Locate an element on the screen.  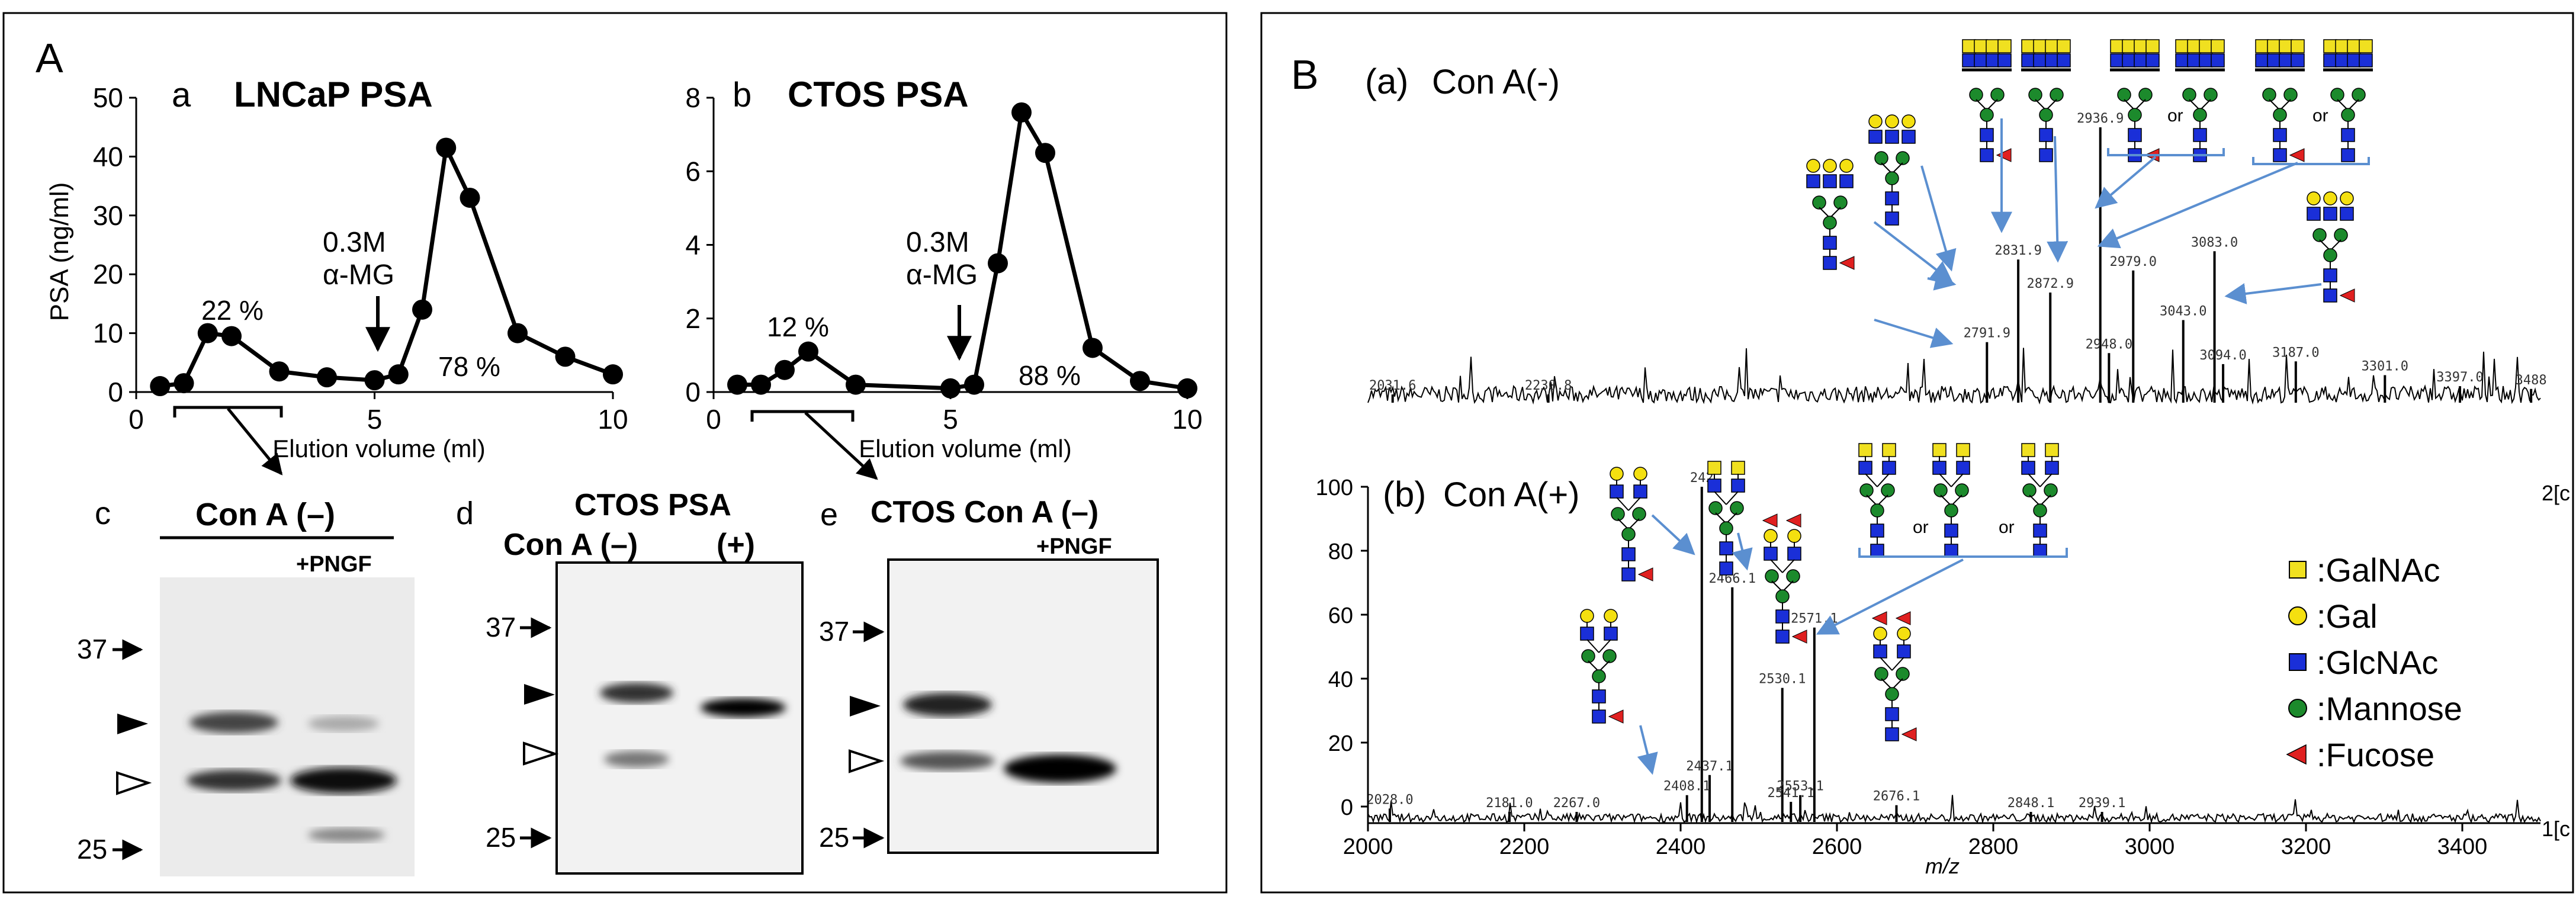
deglycosylated-band-arrowhead-d is located at coordinates (541, 753).